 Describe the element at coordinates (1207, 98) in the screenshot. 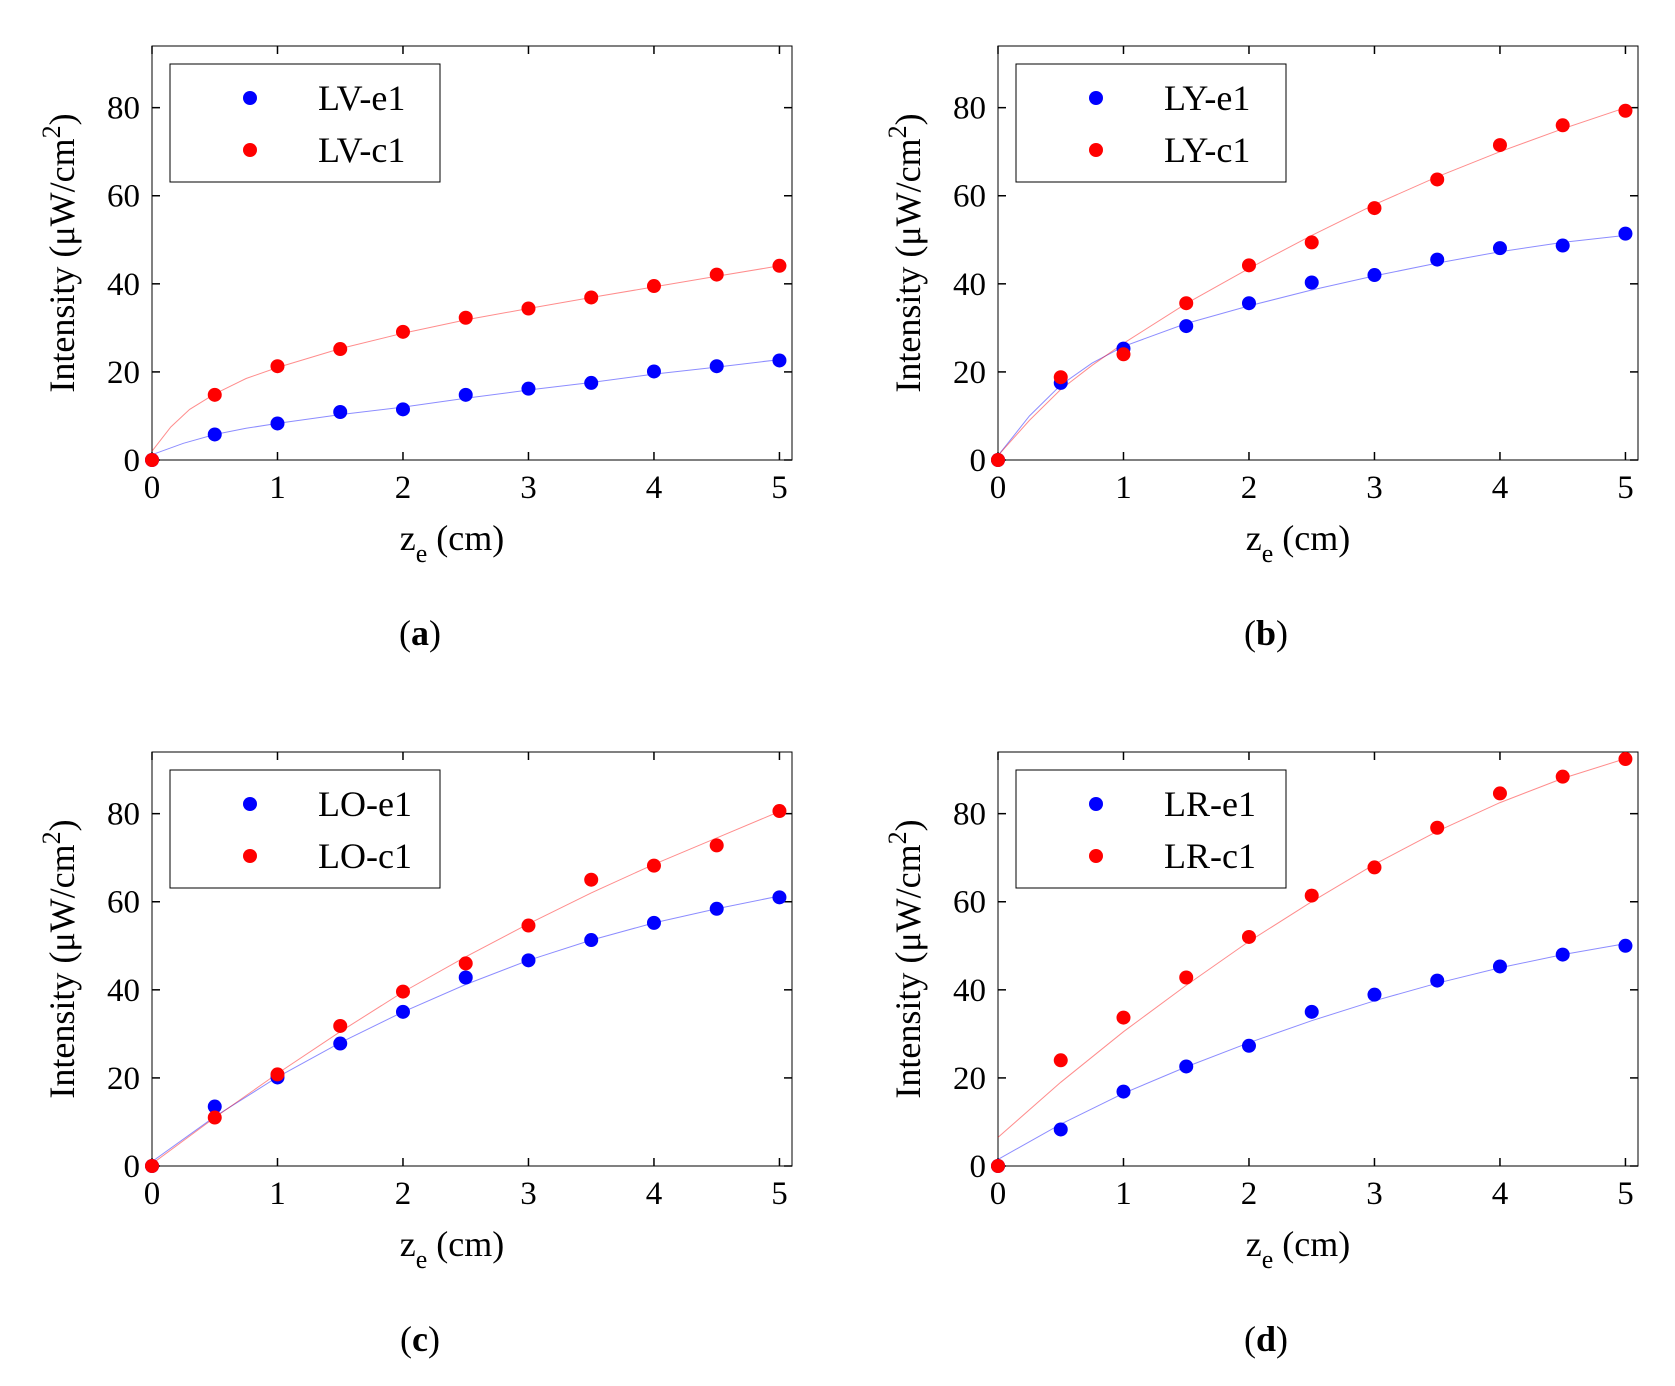

I see `legend-label-LY-e1: LY-e1` at that location.